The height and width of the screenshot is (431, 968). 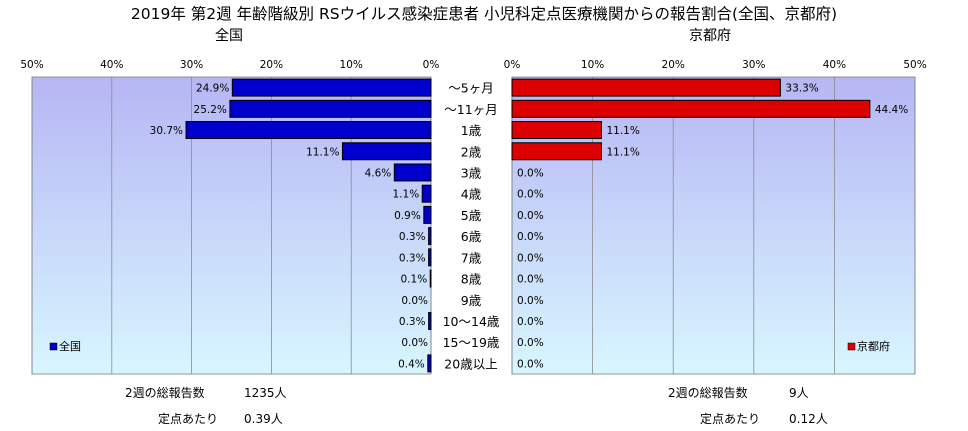 What do you see at coordinates (191, 65) in the screenshot?
I see `left-x-tick-label: 30%` at bounding box center [191, 65].